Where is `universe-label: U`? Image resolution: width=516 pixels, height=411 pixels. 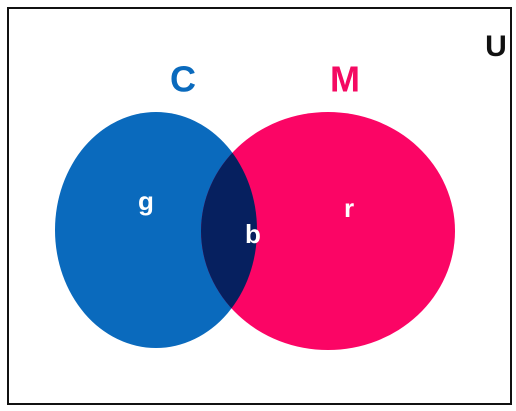
universe-label: U is located at coordinates (496, 46).